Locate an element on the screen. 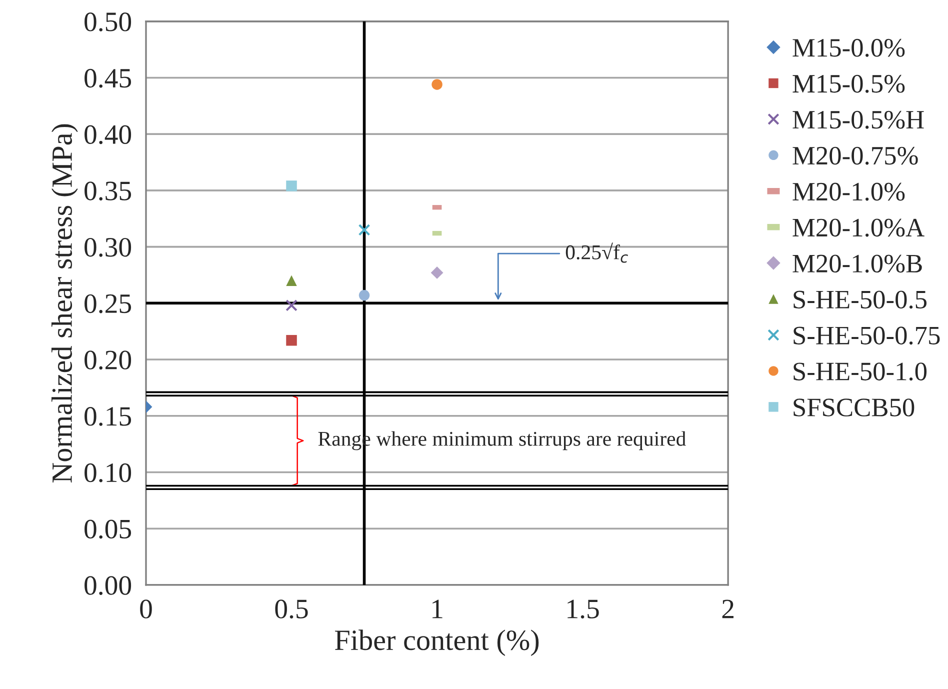 The height and width of the screenshot is (689, 948). legend-label: SFSCCB50 is located at coordinates (854, 407).